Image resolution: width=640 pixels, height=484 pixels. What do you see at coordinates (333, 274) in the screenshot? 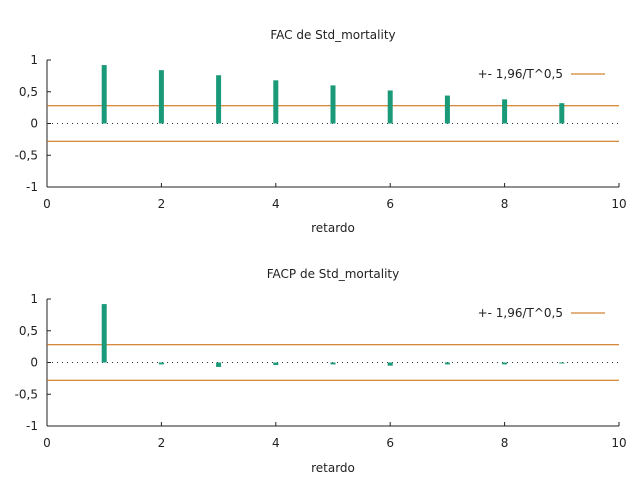
I see `chart-title: FACP de Std_mortality` at bounding box center [333, 274].